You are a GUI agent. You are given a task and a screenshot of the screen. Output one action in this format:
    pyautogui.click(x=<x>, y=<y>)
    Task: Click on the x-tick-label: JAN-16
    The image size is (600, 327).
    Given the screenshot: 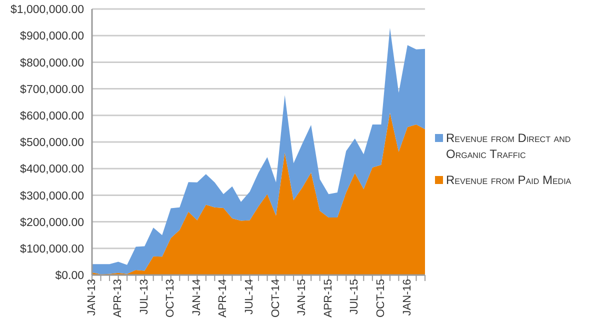 What is the action you would take?
    pyautogui.click(x=407, y=297)
    